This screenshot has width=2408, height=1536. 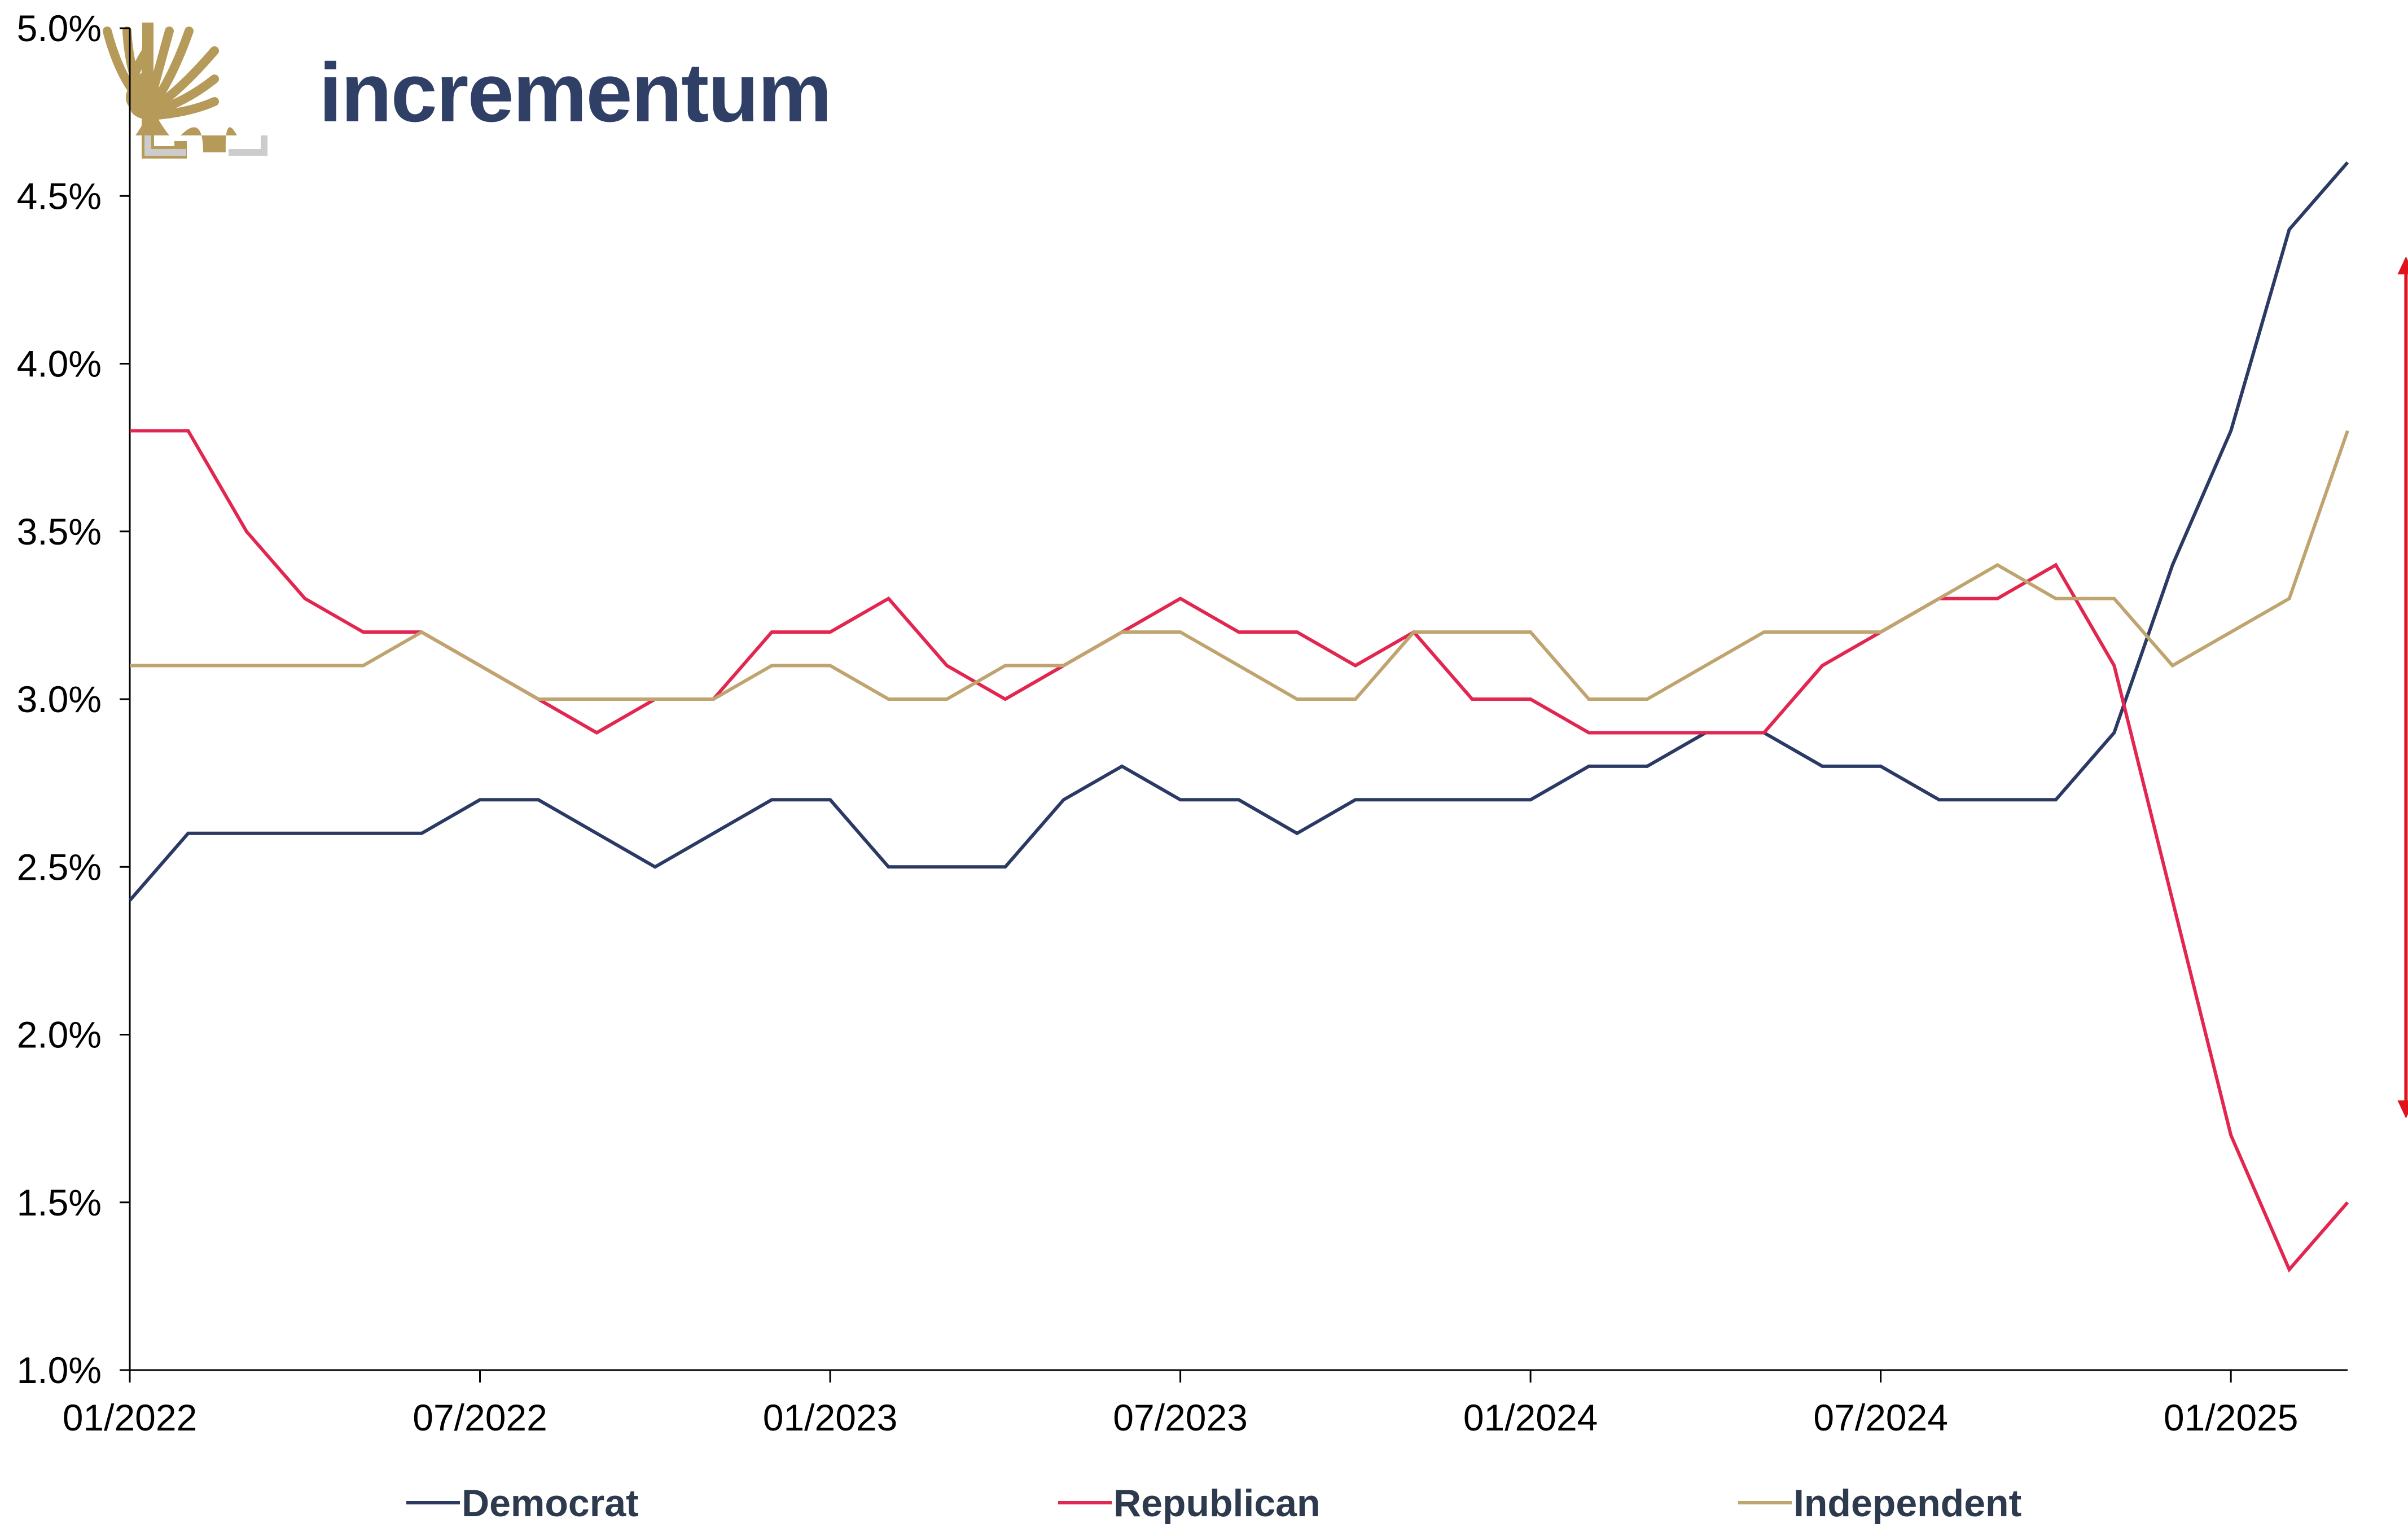 I want to click on legend-item-independent: Independent, so click(x=1880, y=1504).